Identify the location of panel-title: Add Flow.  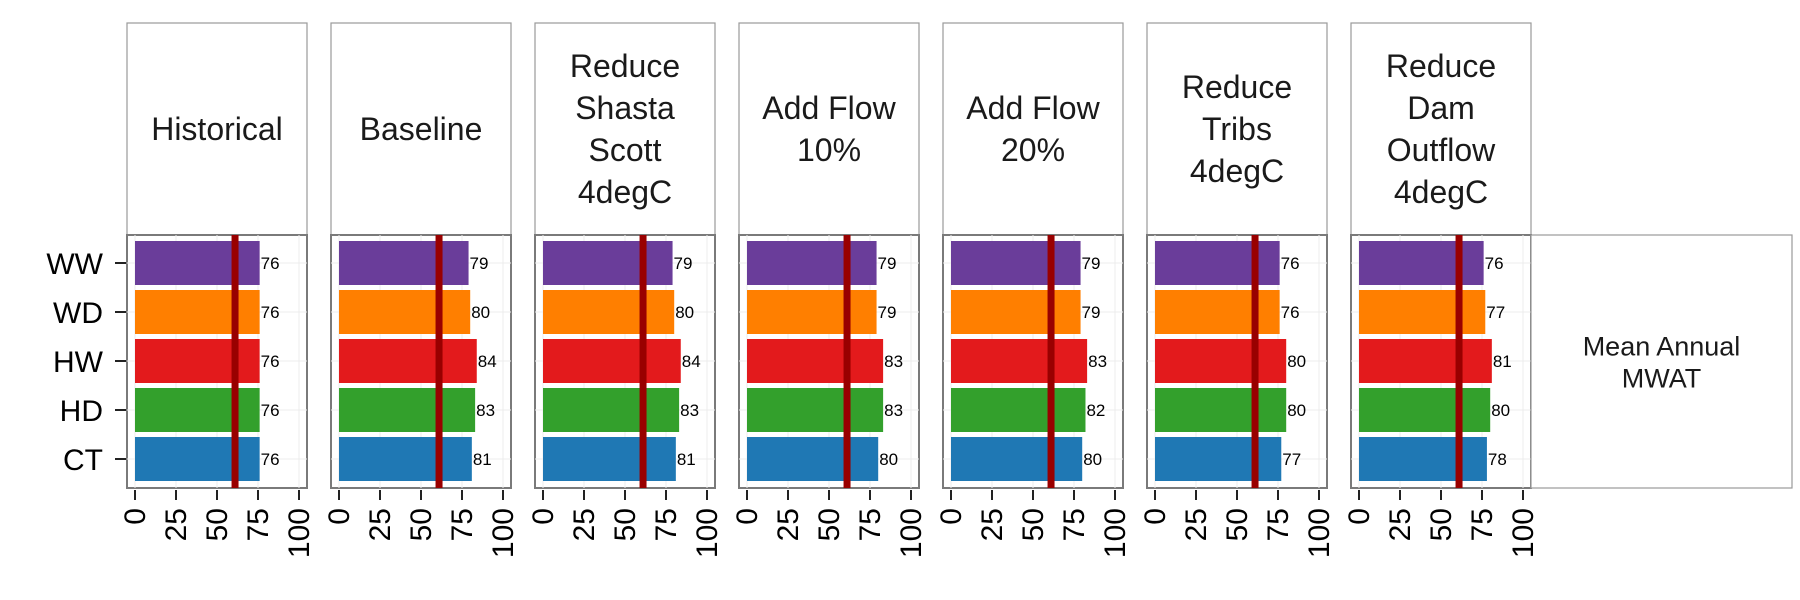
(829, 108).